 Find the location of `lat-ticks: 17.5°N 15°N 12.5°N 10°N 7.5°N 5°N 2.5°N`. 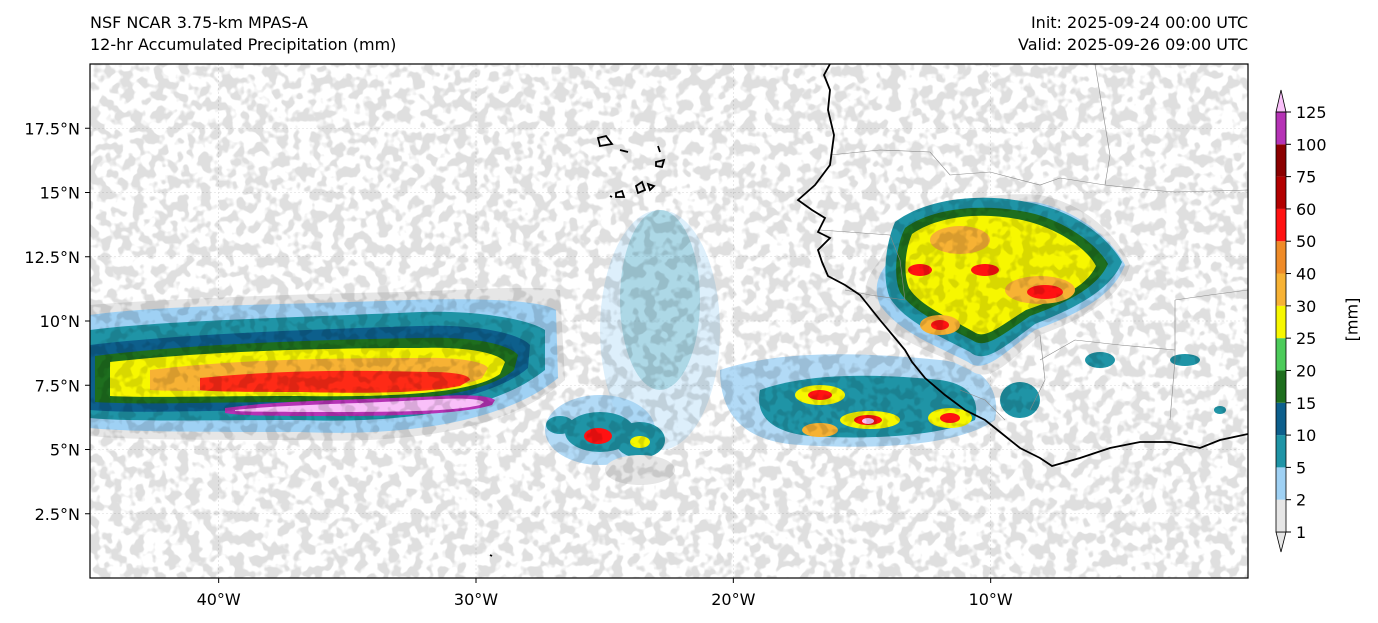

lat-ticks: 17.5°N 15°N 12.5°N 10°N 7.5°N 5°N 2.5°N is located at coordinates (57, 321).